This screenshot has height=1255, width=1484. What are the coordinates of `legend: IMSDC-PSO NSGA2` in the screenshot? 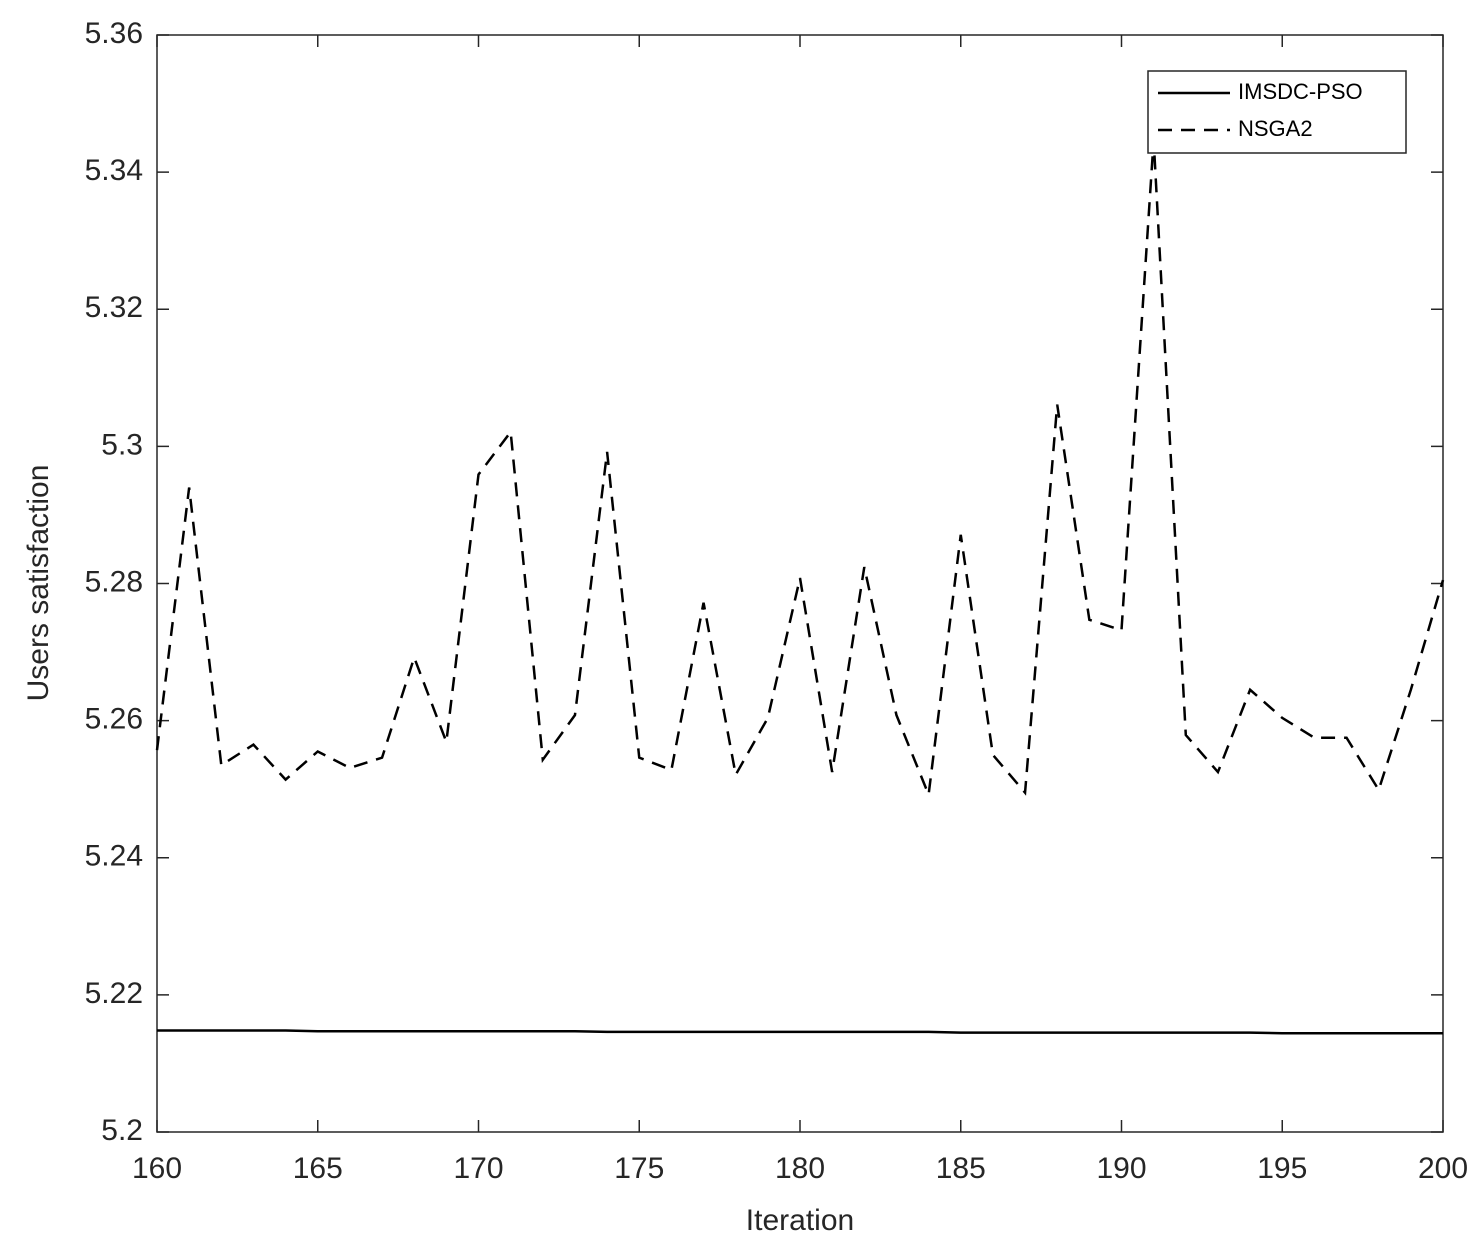 It's located at (1277, 112).